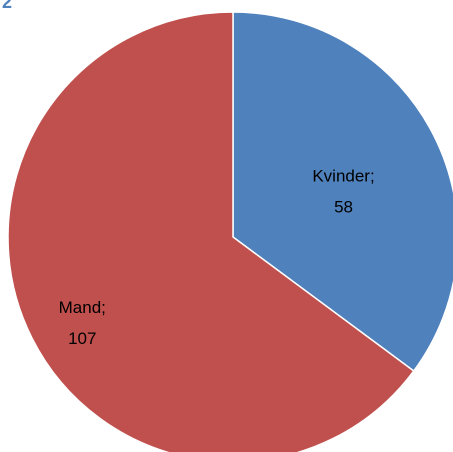 Image resolution: width=453 pixels, height=452 pixels. I want to click on slice-label-name: Kvinder;, so click(343, 175).